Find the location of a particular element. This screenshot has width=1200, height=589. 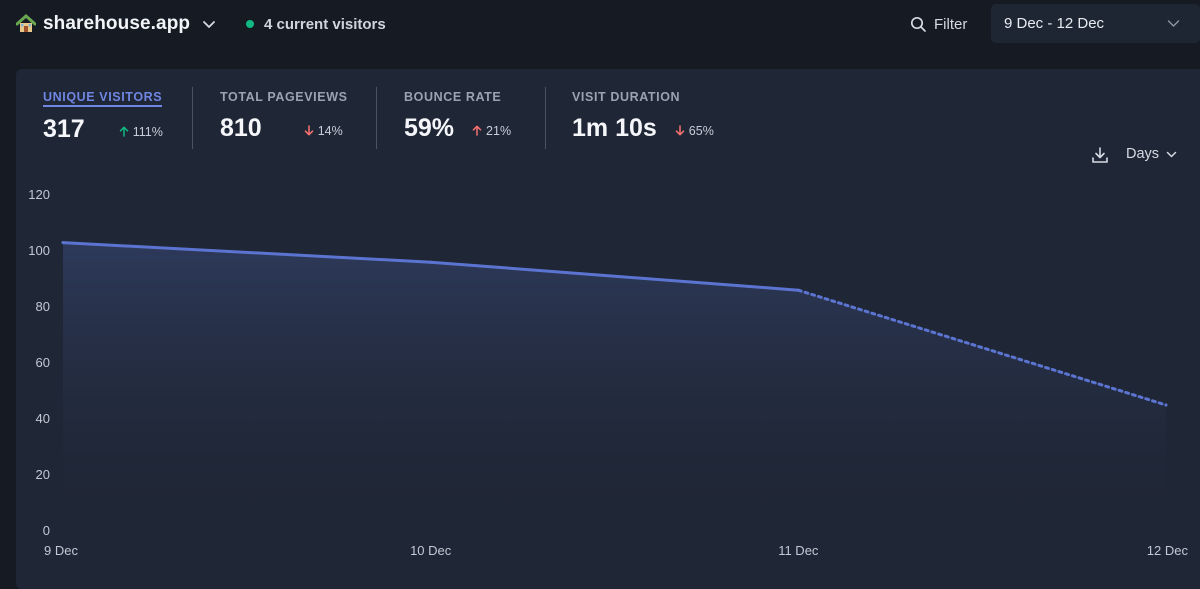

metric-label: BOUNCE RATE is located at coordinates (453, 97).